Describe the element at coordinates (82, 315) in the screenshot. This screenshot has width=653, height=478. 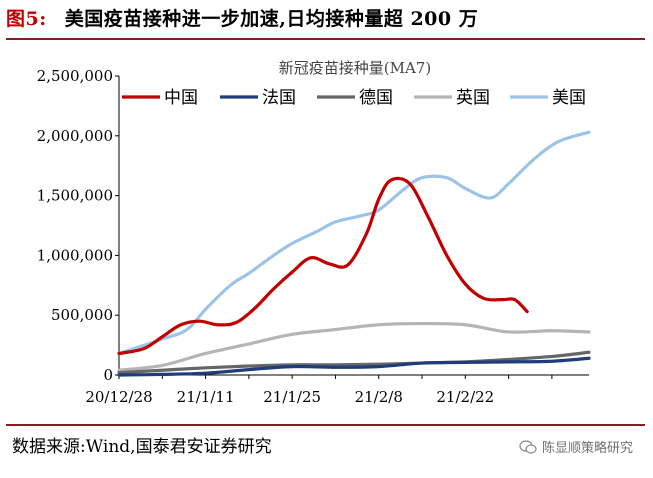
I see `y-tick-label: 500,000` at that location.